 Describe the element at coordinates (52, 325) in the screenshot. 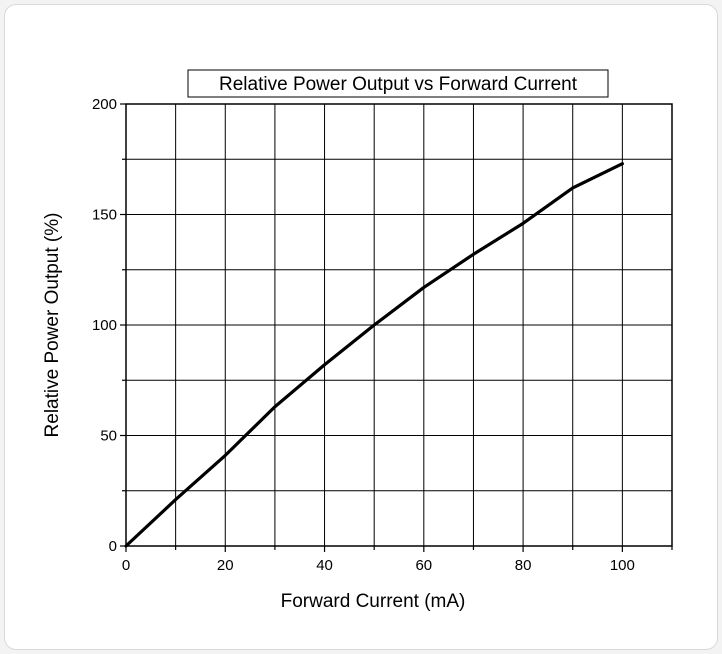

I see `y-axis-title: Relative Power Output (%)` at that location.